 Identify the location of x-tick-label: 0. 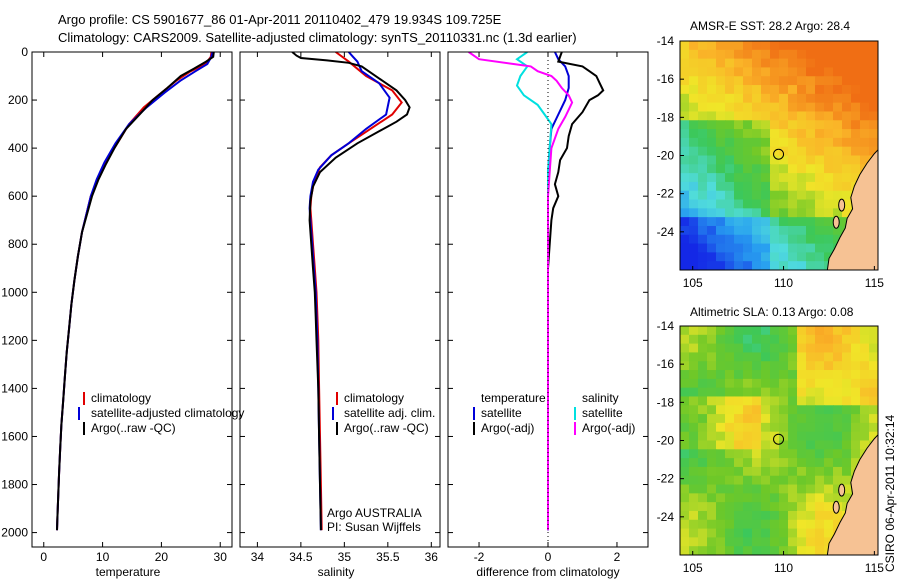
(43, 557).